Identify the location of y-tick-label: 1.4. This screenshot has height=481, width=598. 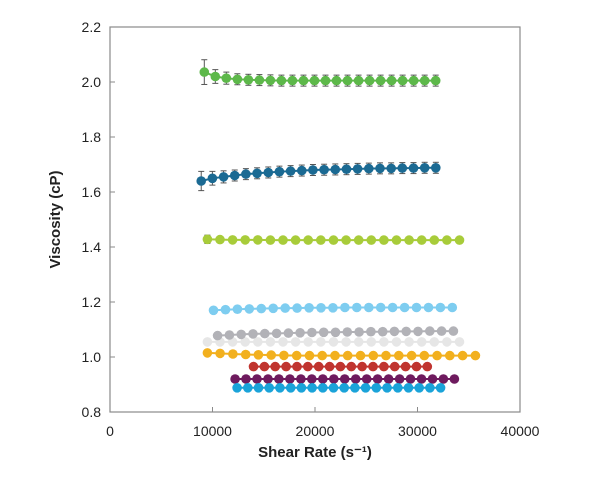
(92, 247).